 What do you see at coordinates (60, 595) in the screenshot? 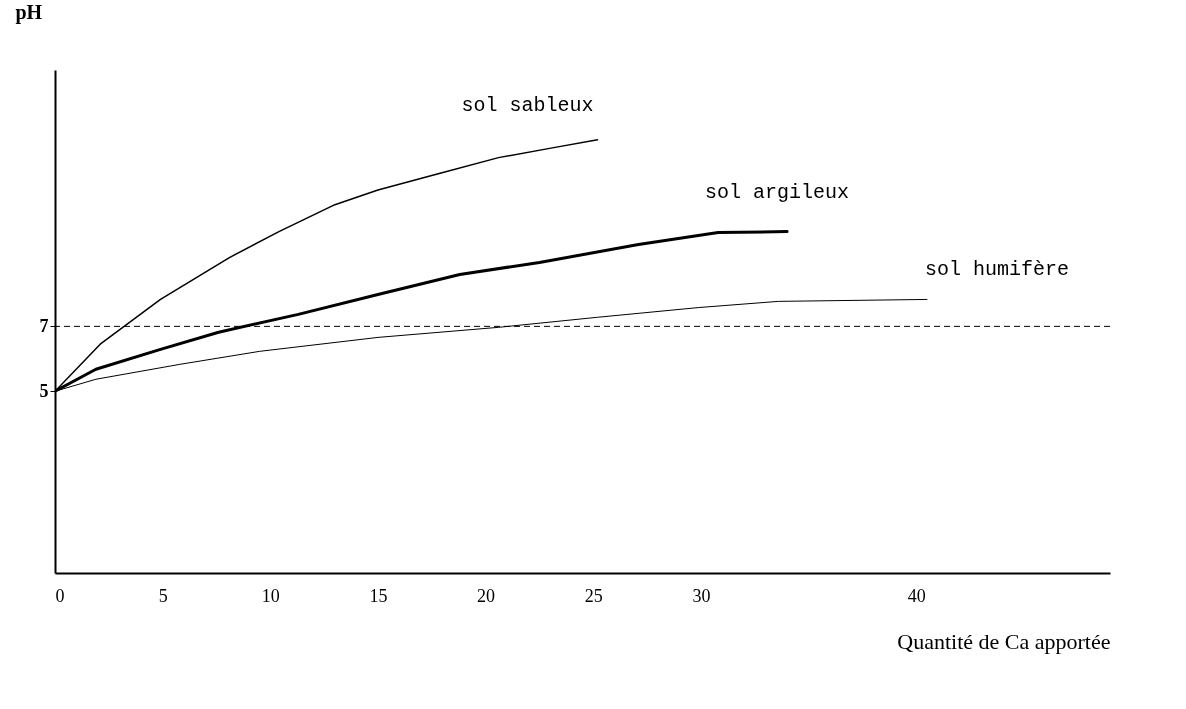
I see `x-tick-label: 0` at bounding box center [60, 595].